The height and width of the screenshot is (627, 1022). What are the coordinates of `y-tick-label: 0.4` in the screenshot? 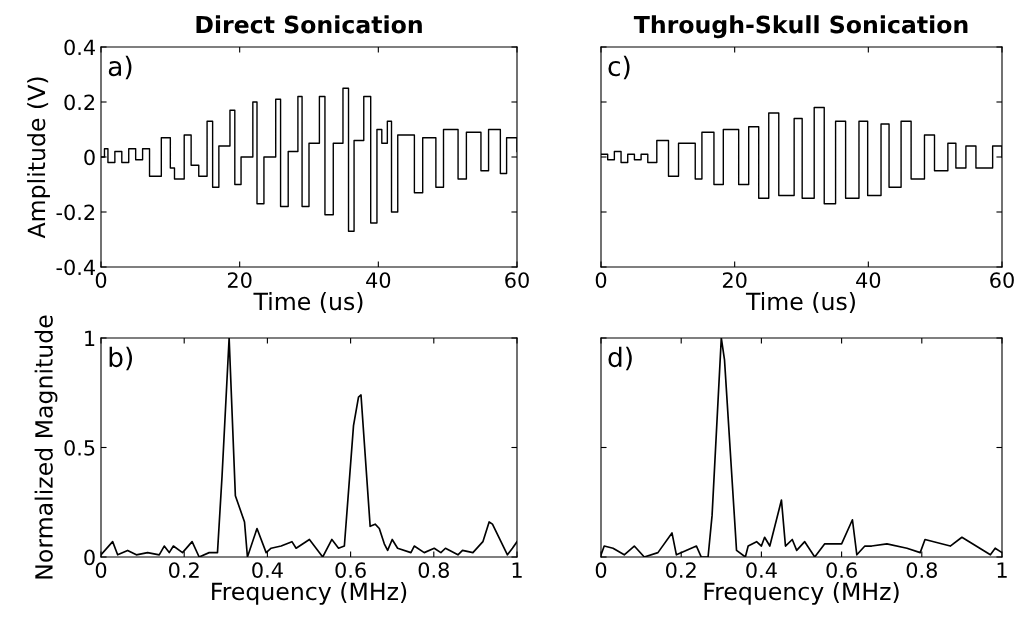 It's located at (79, 47).